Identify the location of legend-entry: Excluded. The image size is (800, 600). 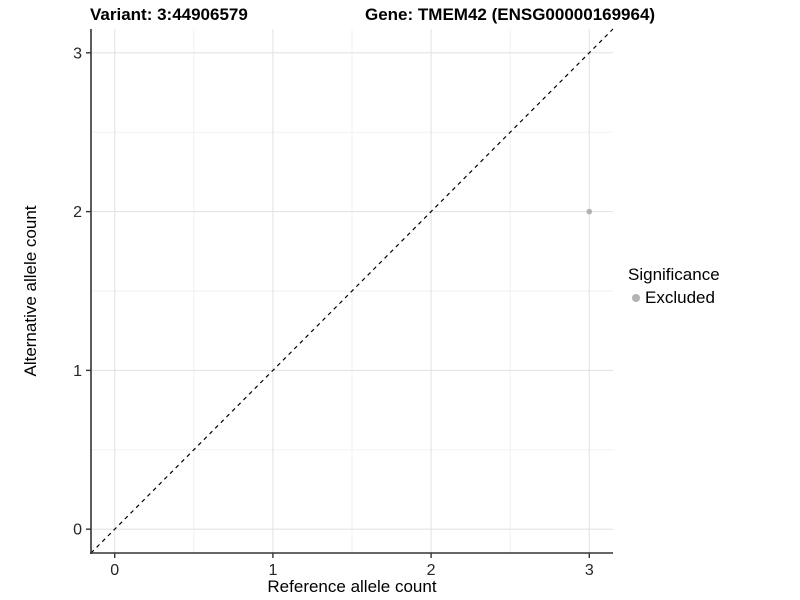
(674, 298).